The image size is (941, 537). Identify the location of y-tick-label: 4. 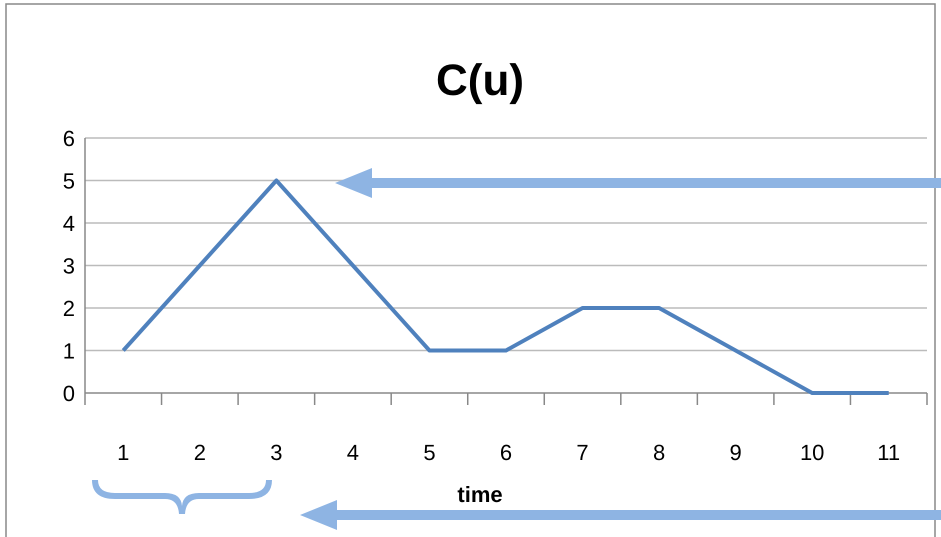
(68, 223).